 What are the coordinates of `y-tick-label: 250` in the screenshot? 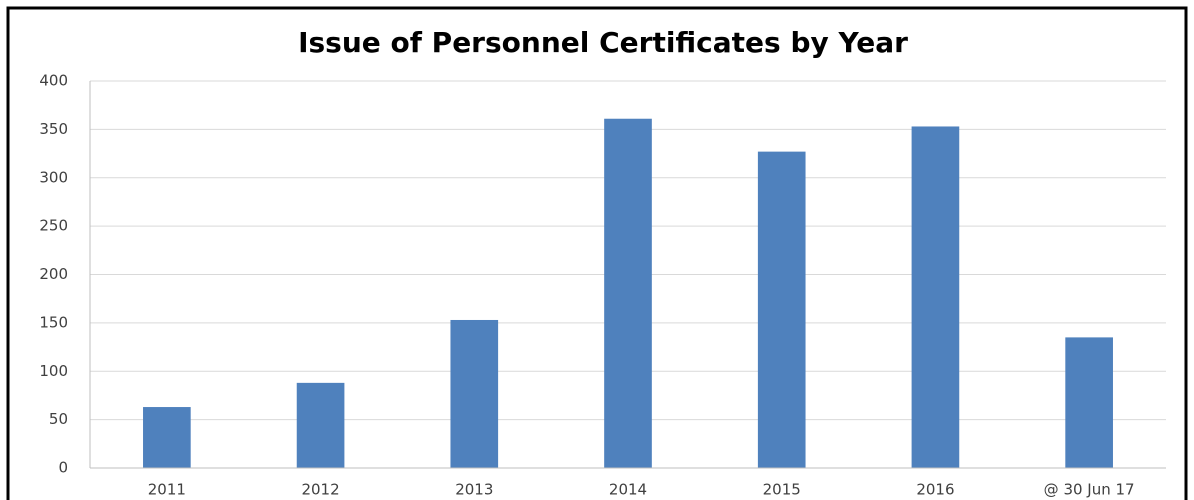 It's located at (53, 226).